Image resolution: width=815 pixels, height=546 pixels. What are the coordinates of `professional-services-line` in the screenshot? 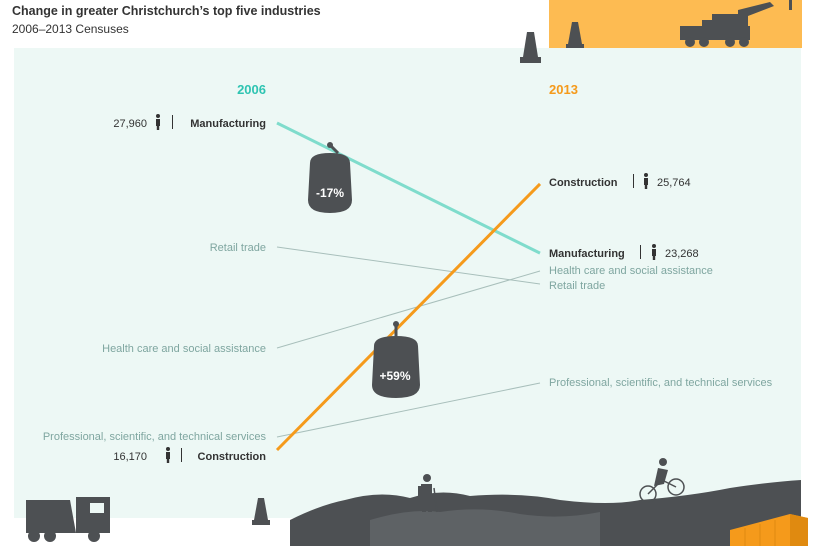 It's located at (408, 410).